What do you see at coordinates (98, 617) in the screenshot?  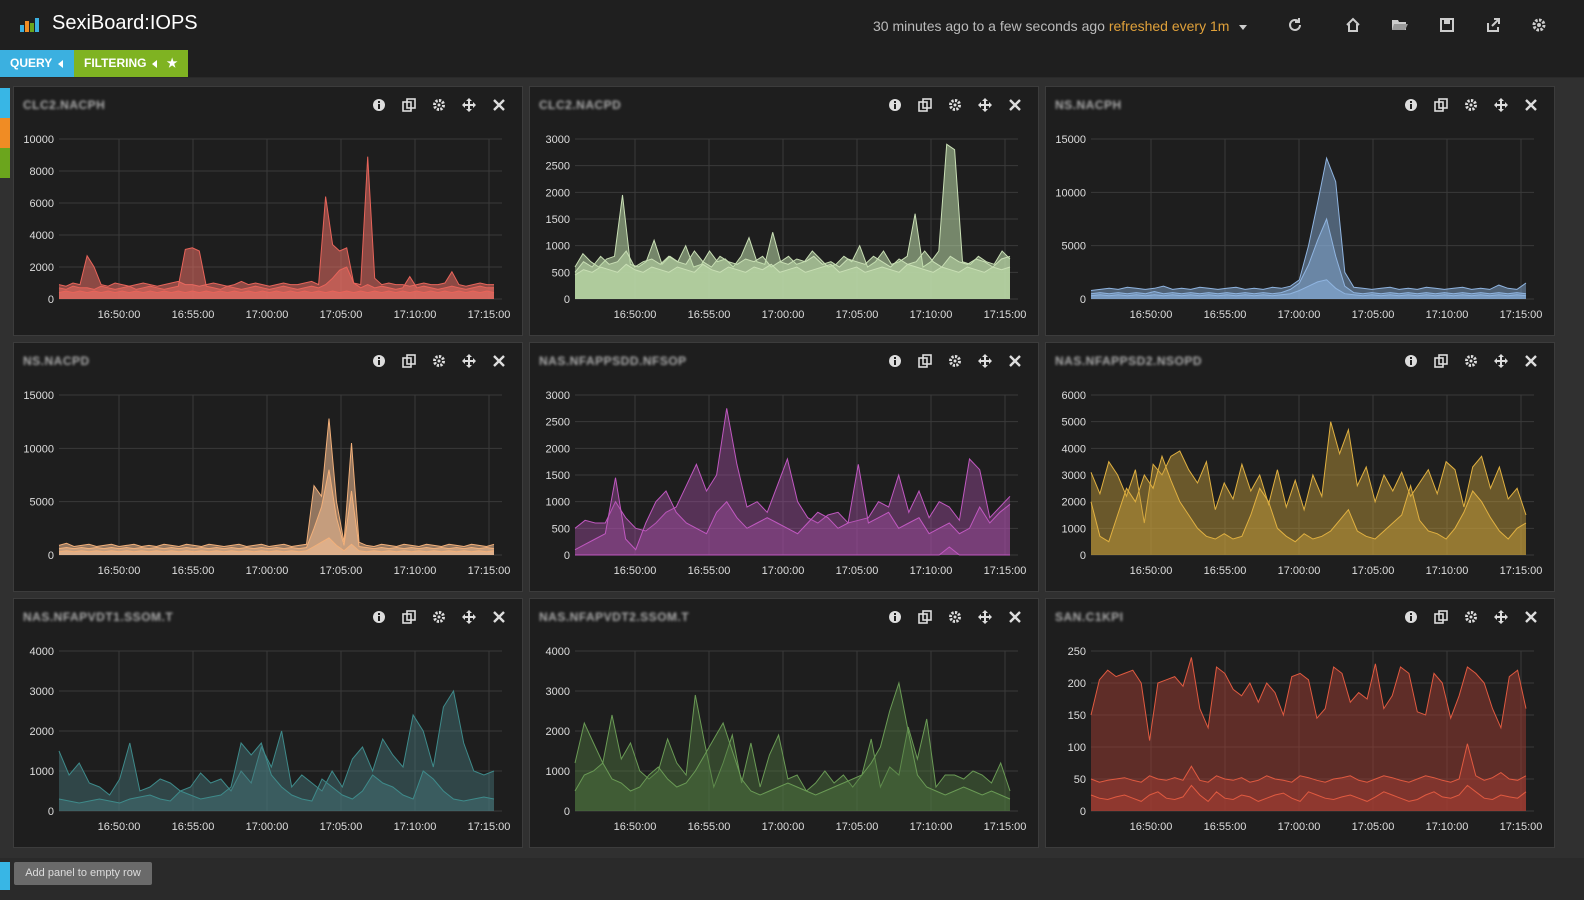 I see `panel-title: NAS.NFAPVDT1.SSOM.T` at bounding box center [98, 617].